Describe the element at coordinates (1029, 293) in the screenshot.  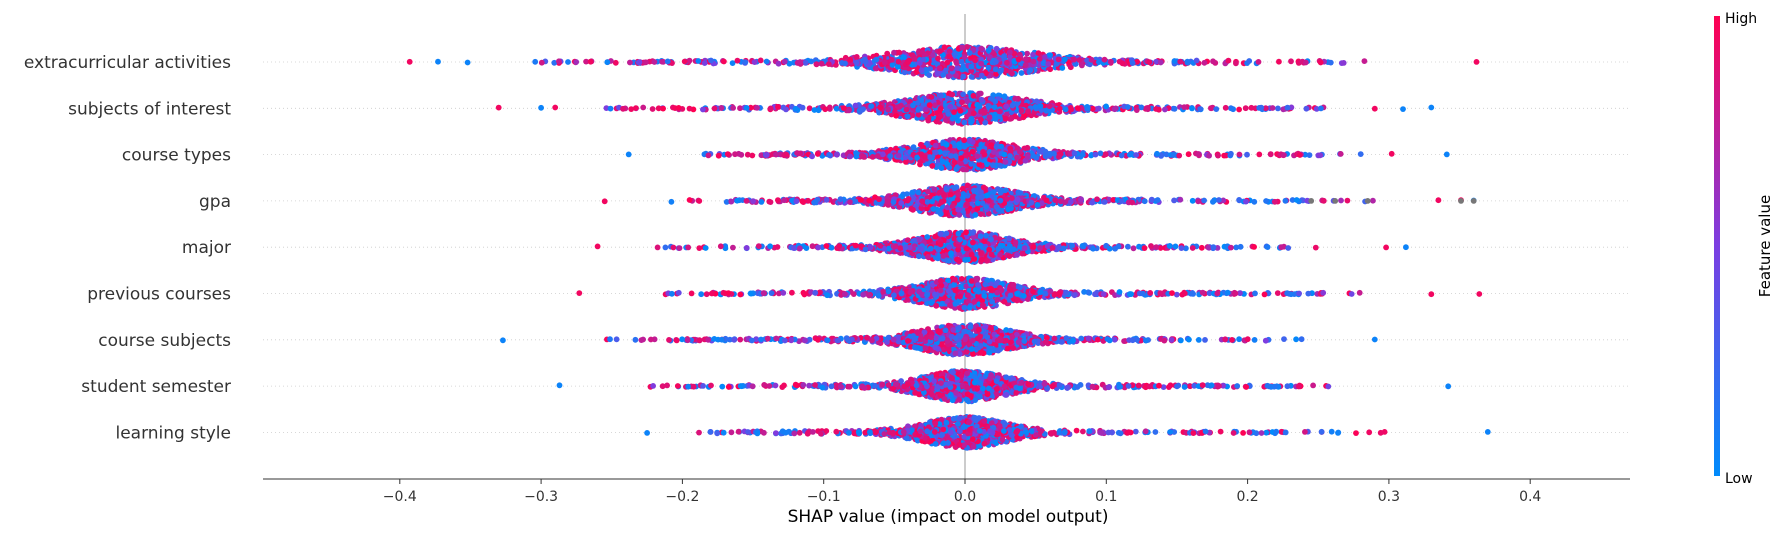
I see `feature-row` at that location.